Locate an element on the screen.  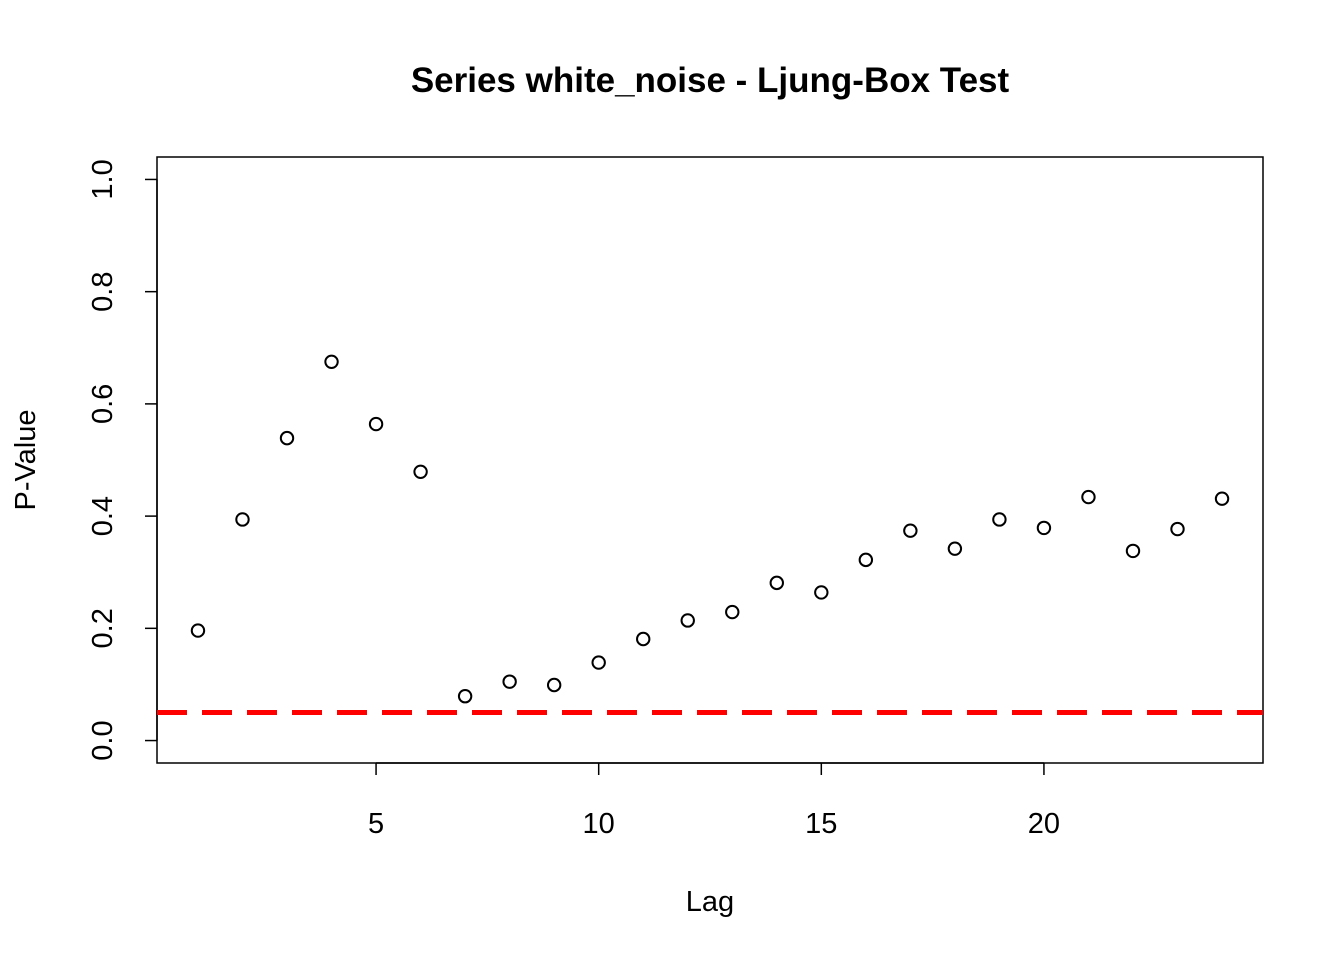
y-axis-label: P-Value is located at coordinates (26, 459).